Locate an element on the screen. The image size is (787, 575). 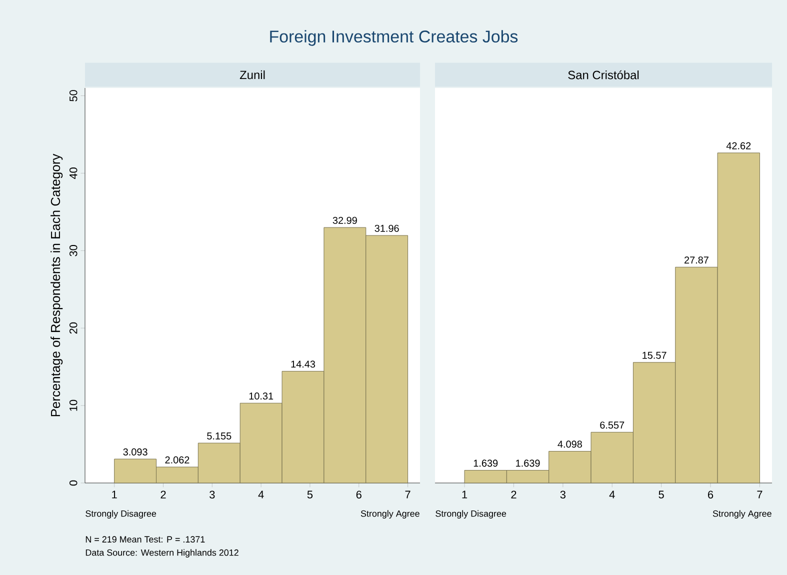
data-label: 3.093 is located at coordinates (135, 452).